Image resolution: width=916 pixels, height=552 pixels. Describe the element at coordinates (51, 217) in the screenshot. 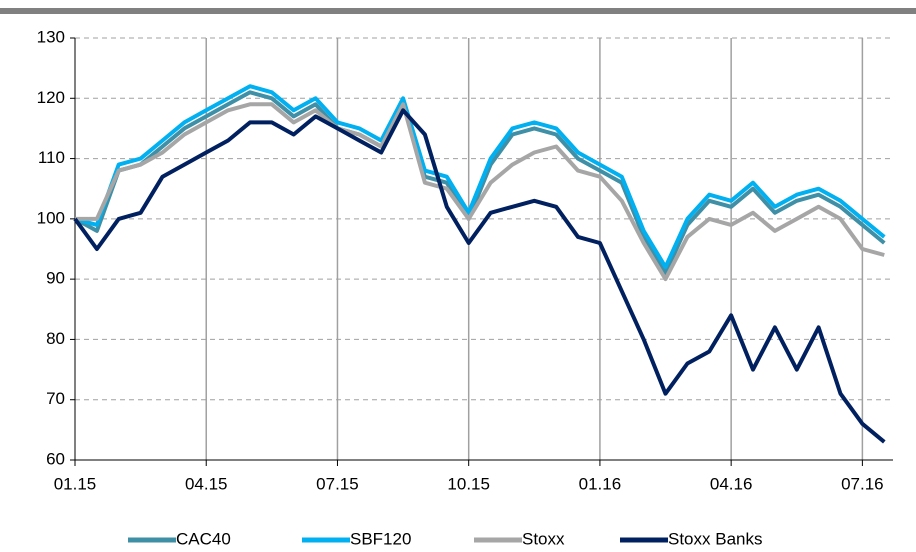

I see `y-tick-label: 100` at that location.